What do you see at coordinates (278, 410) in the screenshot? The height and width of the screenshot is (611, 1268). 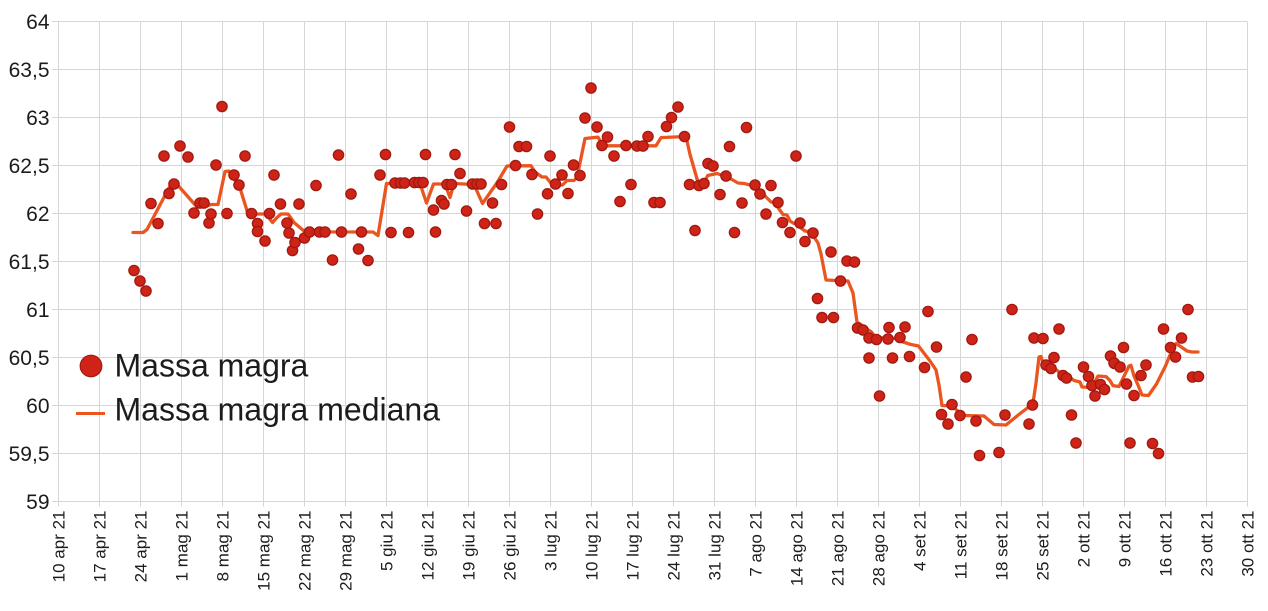 I see `svg-text: Massa magra mediana` at bounding box center [278, 410].